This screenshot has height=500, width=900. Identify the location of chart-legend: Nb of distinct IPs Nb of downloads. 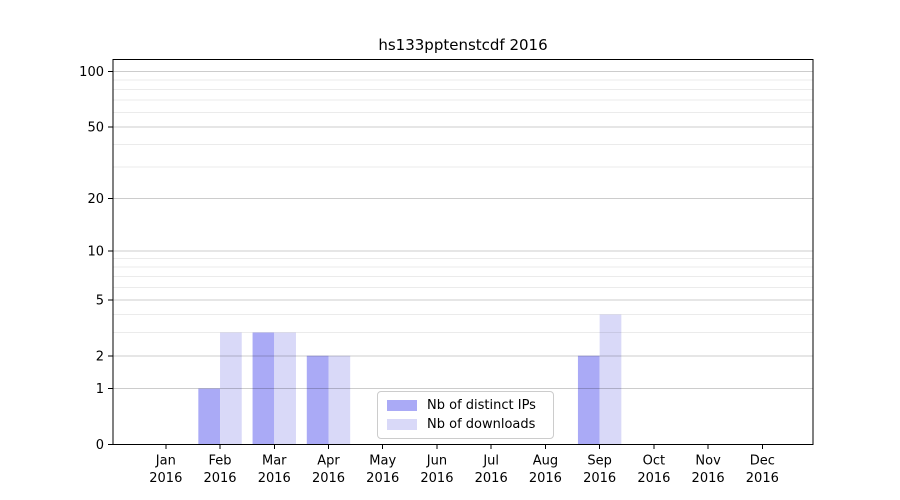
(465, 415).